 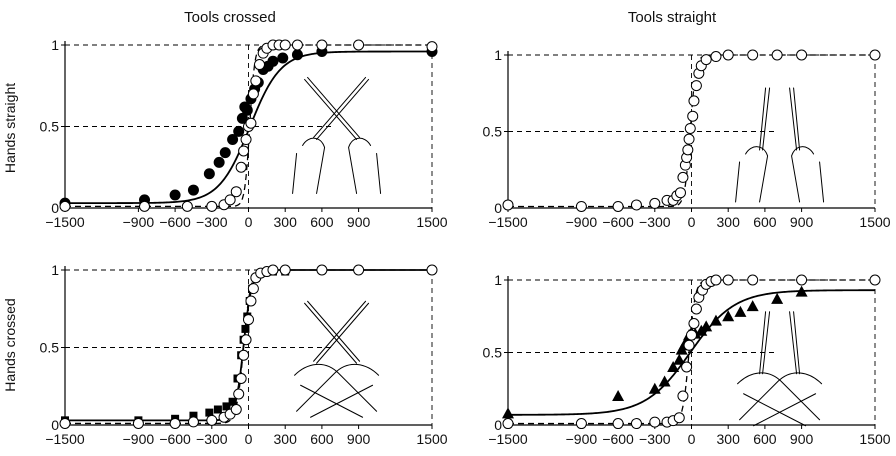 What do you see at coordinates (175, 439) in the screenshot?
I see `x-tick-label: −600` at bounding box center [175, 439].